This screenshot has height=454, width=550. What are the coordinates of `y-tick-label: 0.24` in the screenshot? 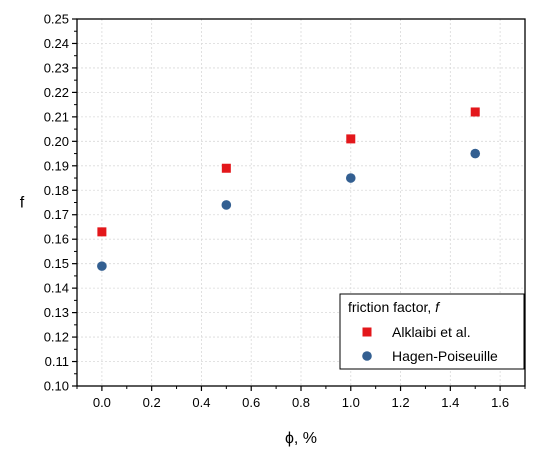 It's located at (56, 43).